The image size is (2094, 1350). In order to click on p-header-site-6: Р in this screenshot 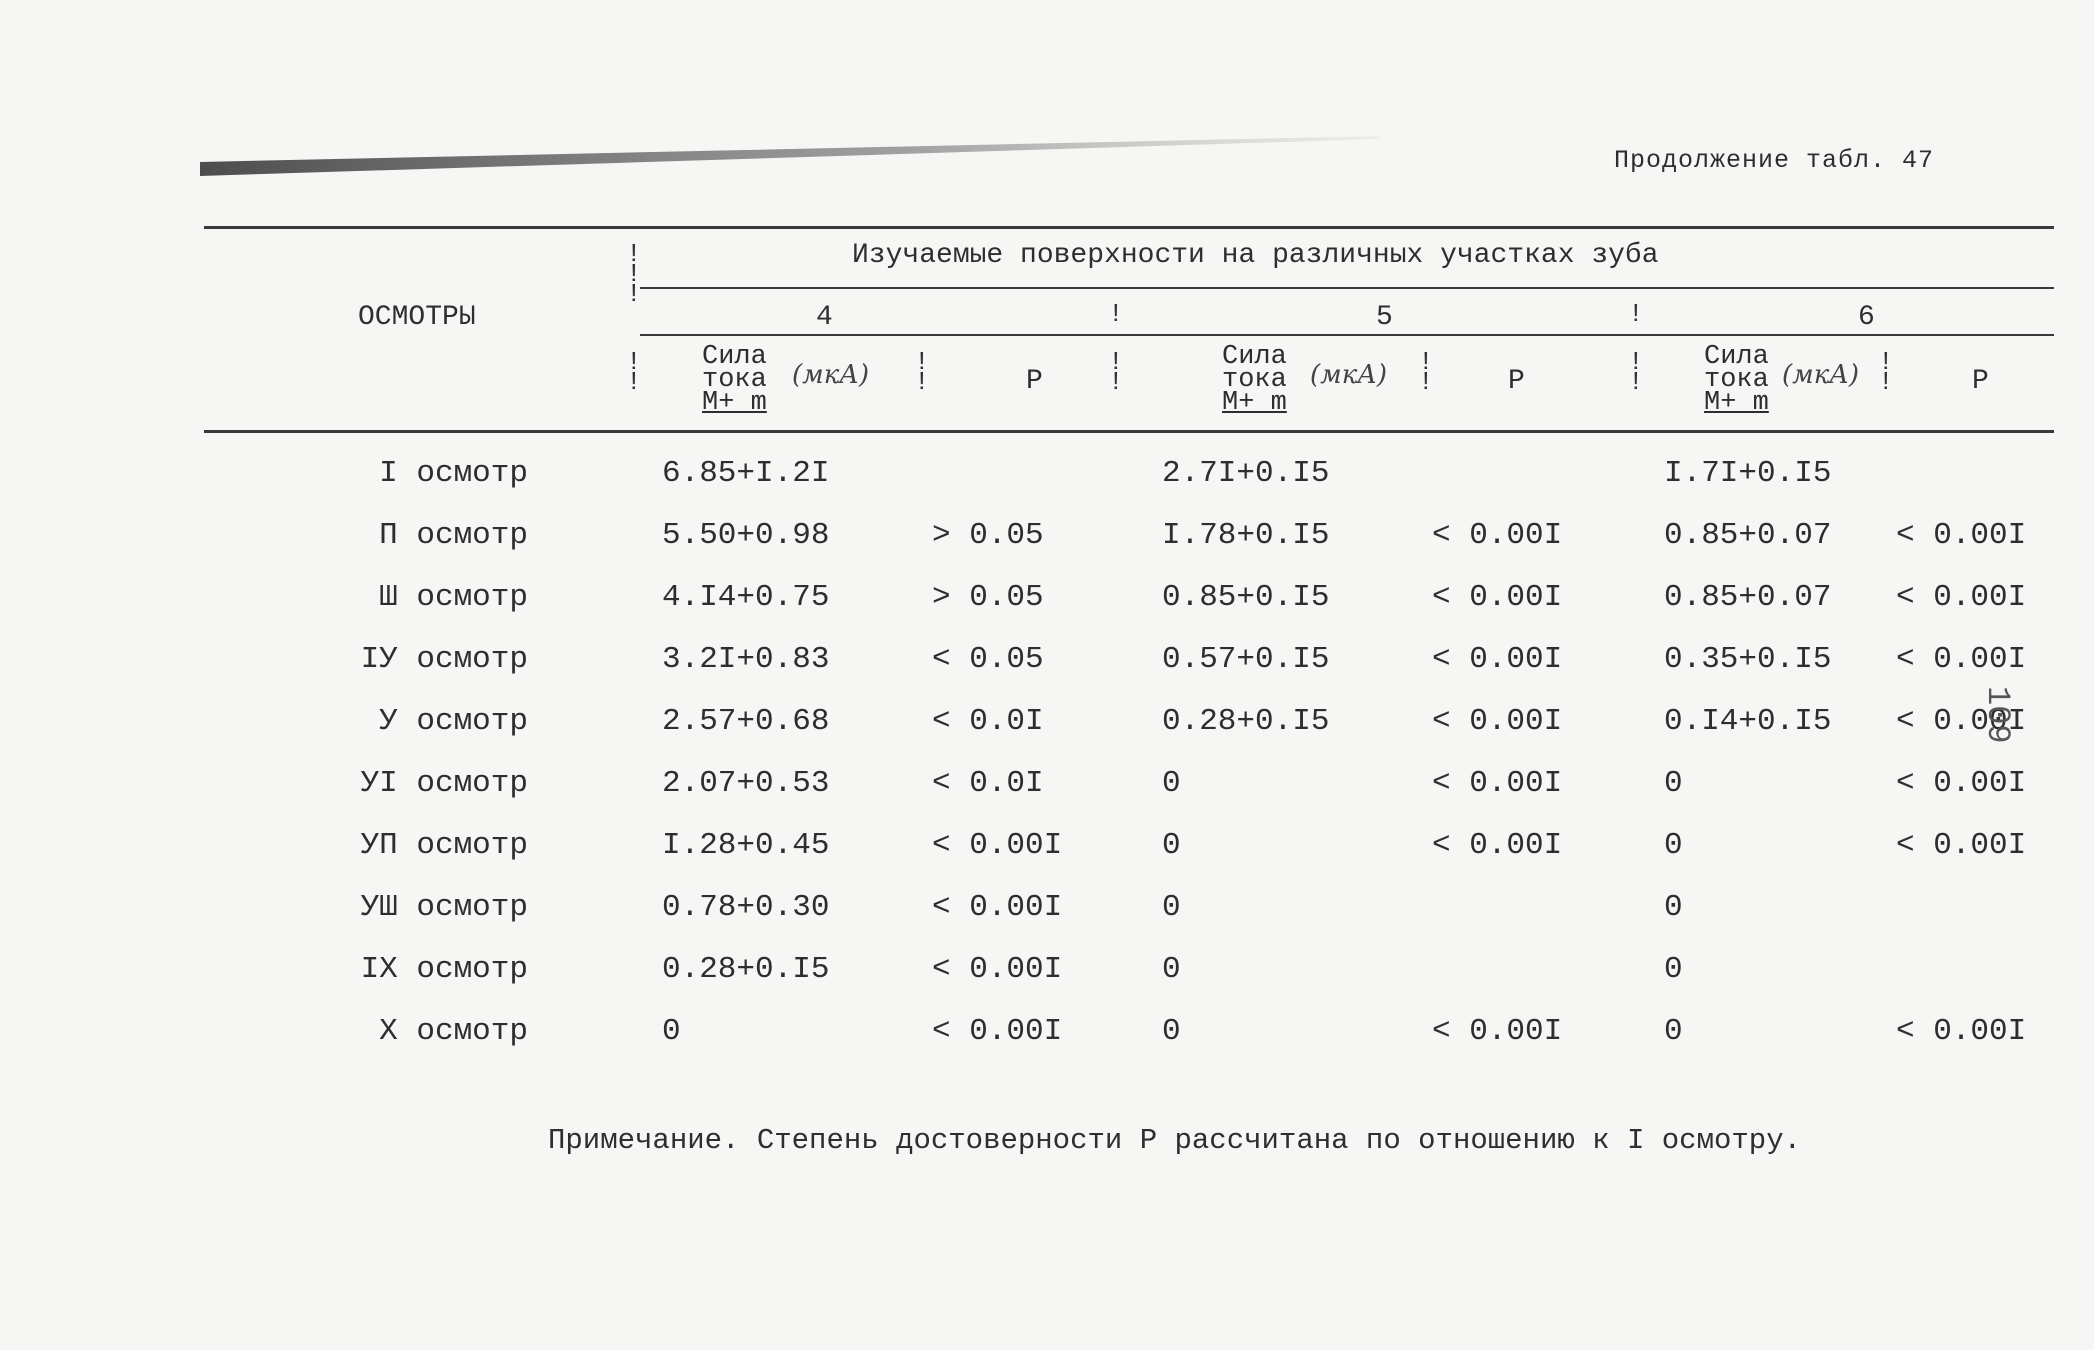, I will do `click(1980, 381)`.